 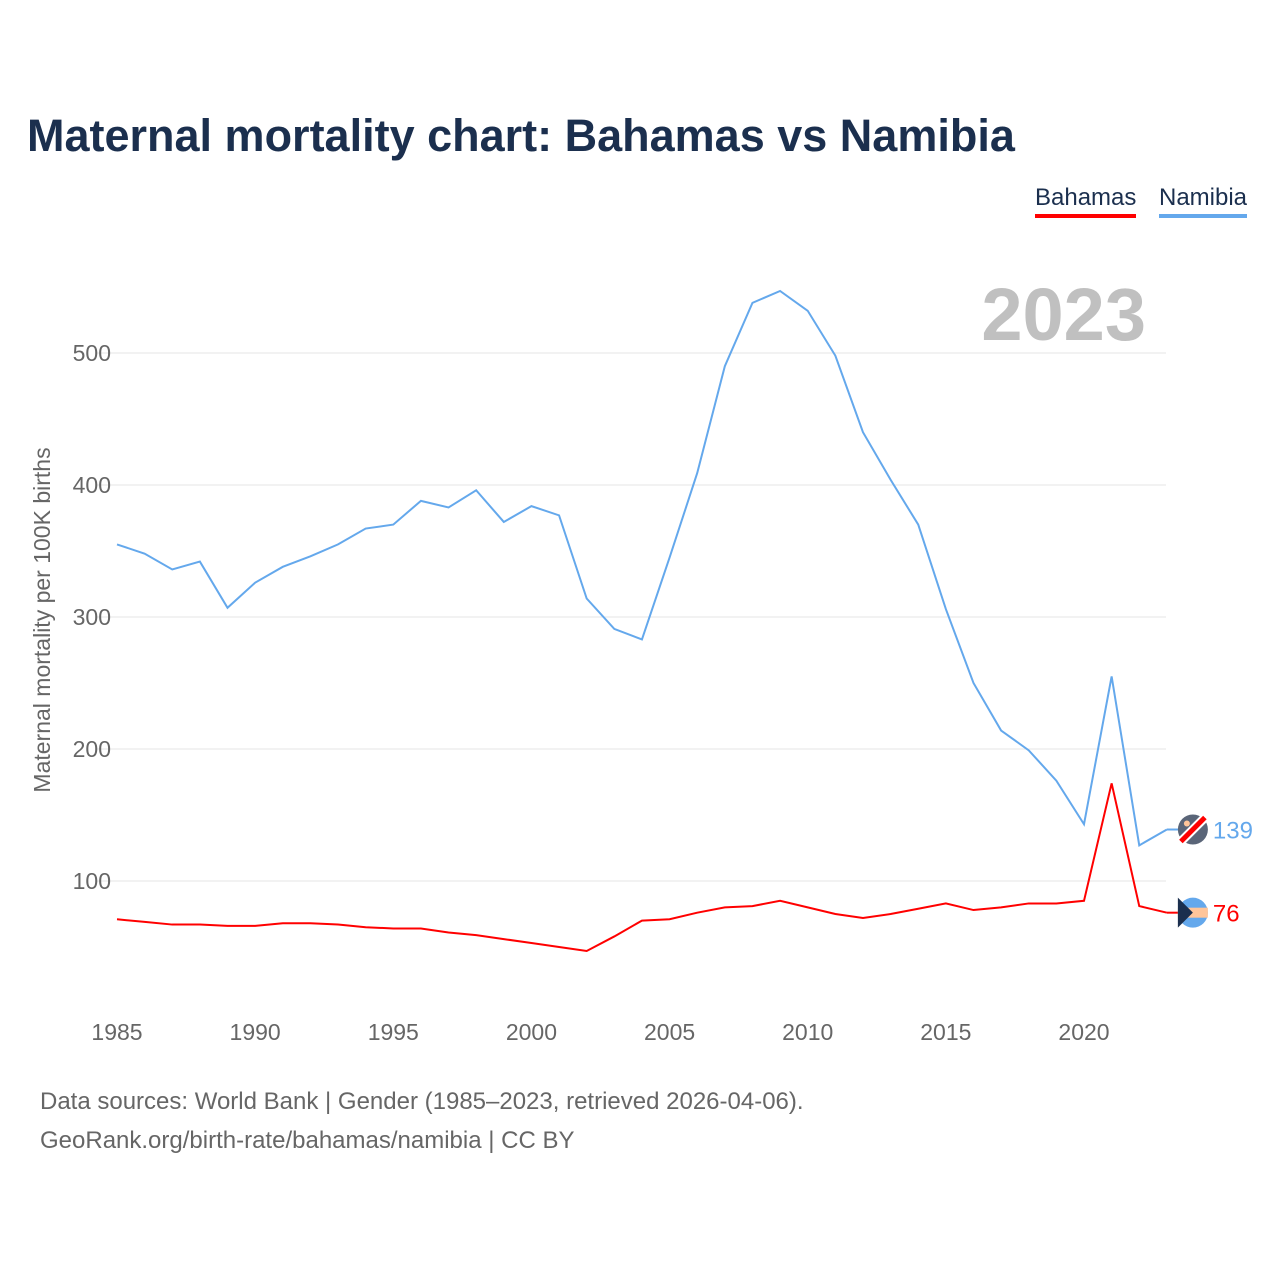 What do you see at coordinates (1233, 831) in the screenshot?
I see `end-value-label: 139` at bounding box center [1233, 831].